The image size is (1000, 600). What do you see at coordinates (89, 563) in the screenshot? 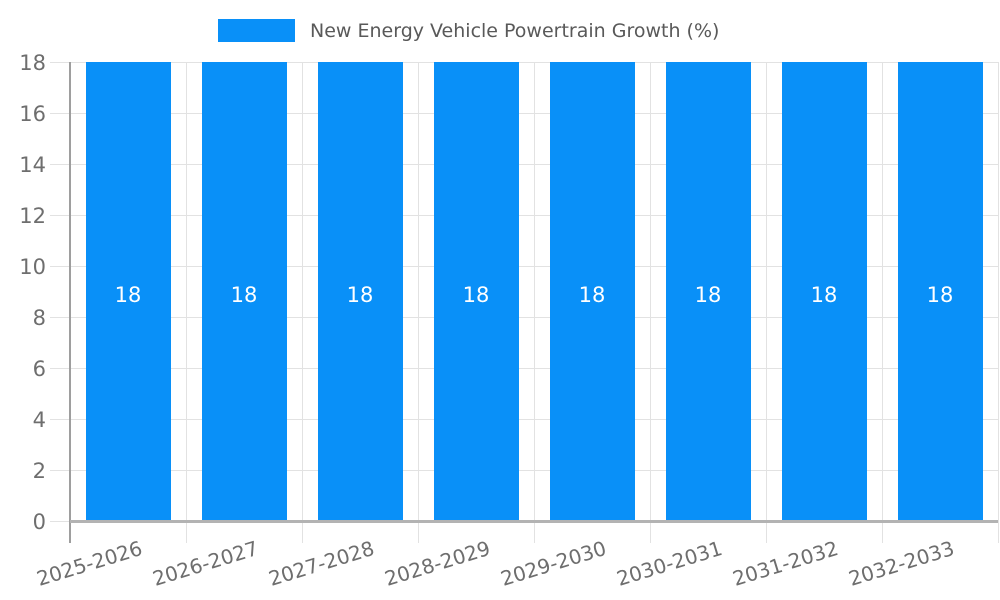
I see `x-tick-label: 2025-2026` at bounding box center [89, 563].